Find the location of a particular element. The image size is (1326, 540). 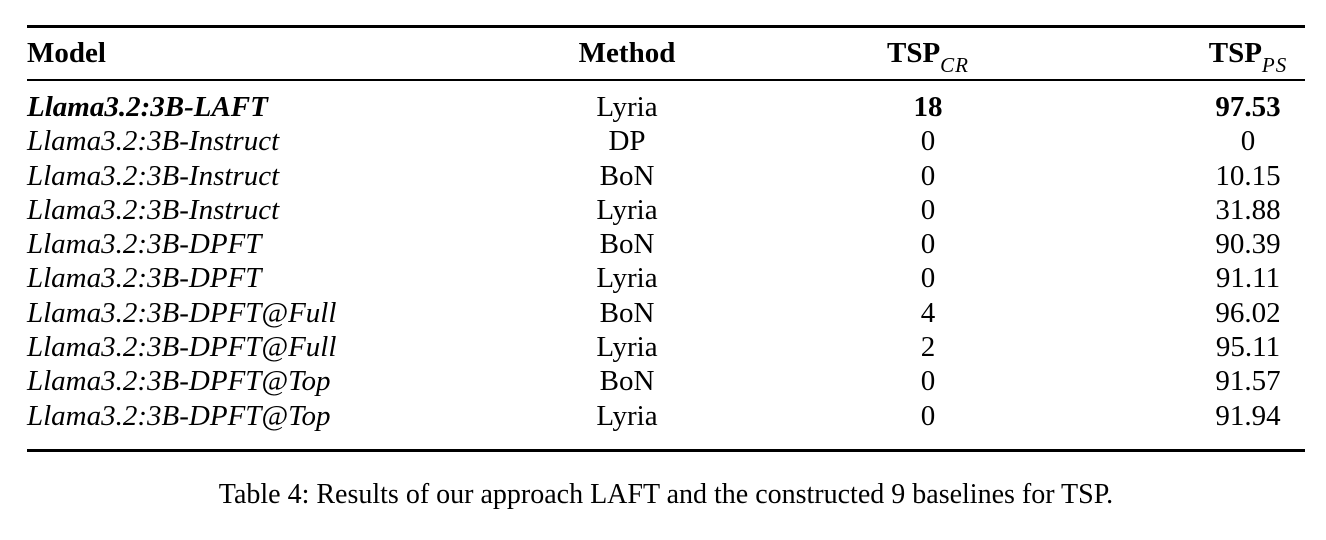

column-header-method: Method is located at coordinates (627, 53).